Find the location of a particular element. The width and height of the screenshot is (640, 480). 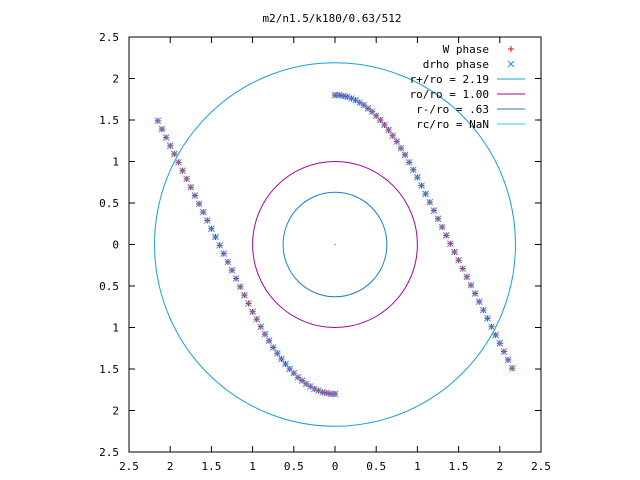

x-tick-label: 1 is located at coordinates (252, 466).